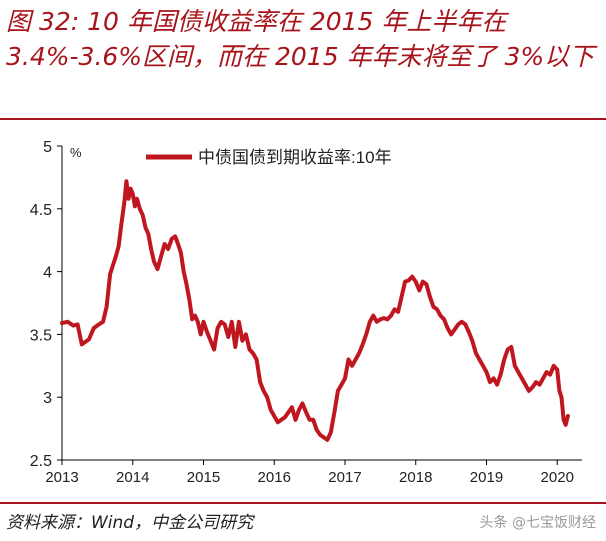 This screenshot has width=606, height=541. What do you see at coordinates (303, 119) in the screenshot?
I see `top-divider` at bounding box center [303, 119].